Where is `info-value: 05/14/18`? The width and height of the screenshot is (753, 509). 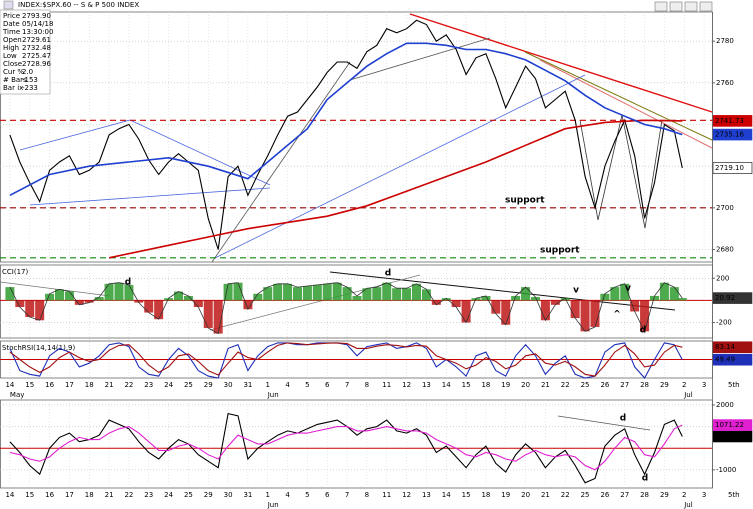
info-value: 05/14/18 is located at coordinates (37, 24).